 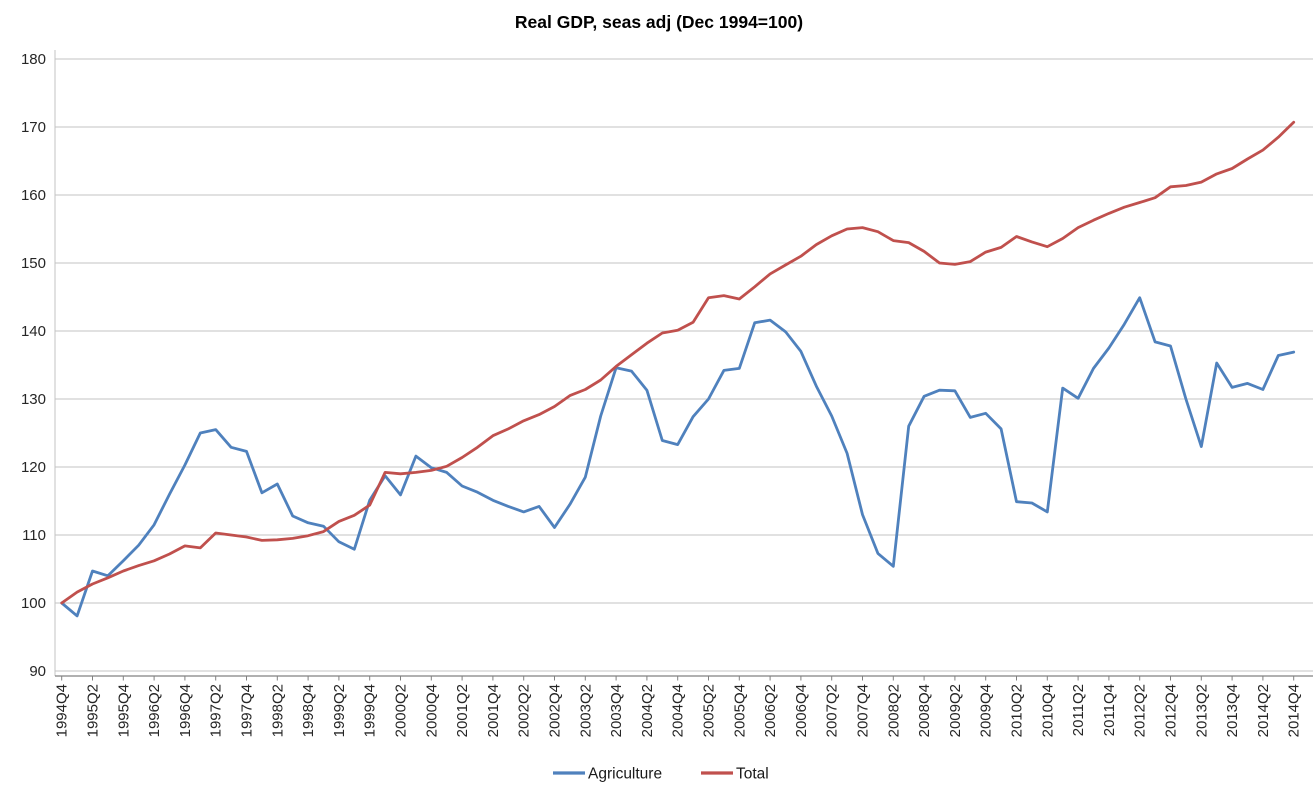 I want to click on legend-label-agriculture: Agriculture, so click(x=625, y=774).